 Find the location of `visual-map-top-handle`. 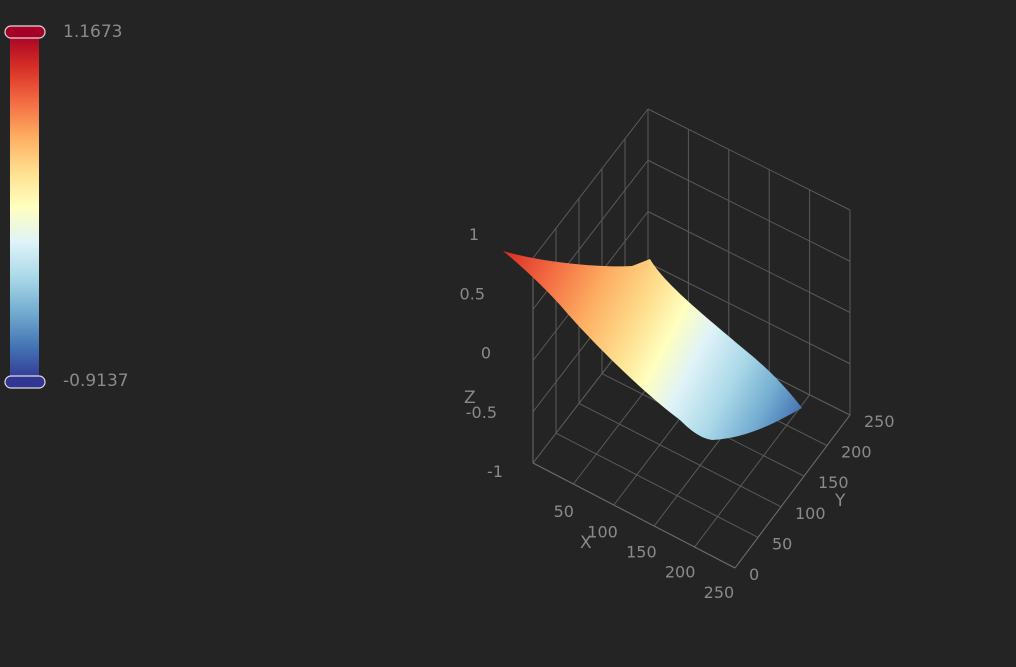

visual-map-top-handle is located at coordinates (25, 32).